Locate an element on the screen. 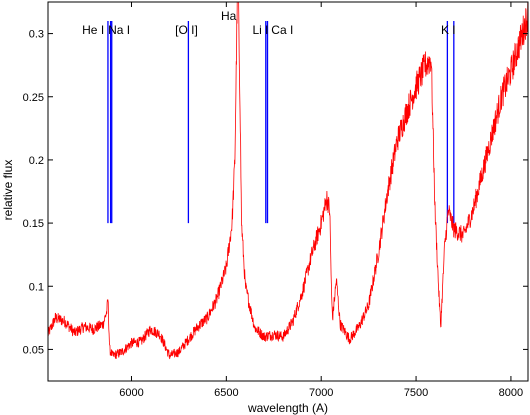  y-tick-label: 0.2 is located at coordinates (36, 161).